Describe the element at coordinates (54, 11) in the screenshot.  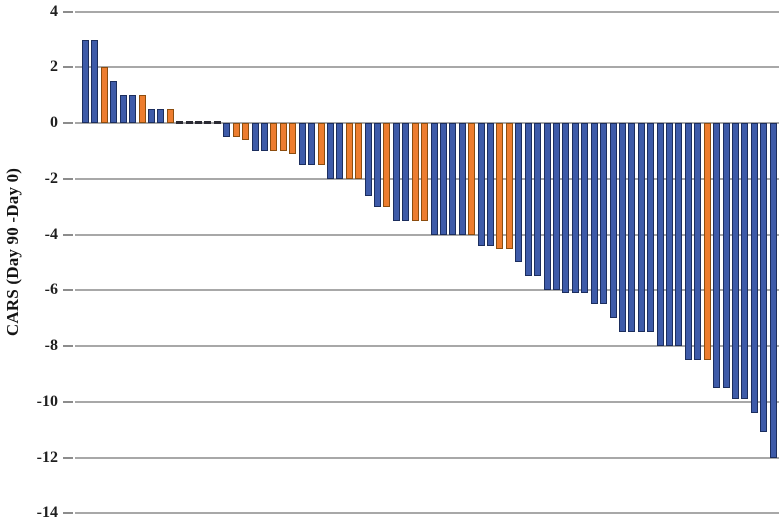
I see `y-axis-tick-label: 4` at that location.